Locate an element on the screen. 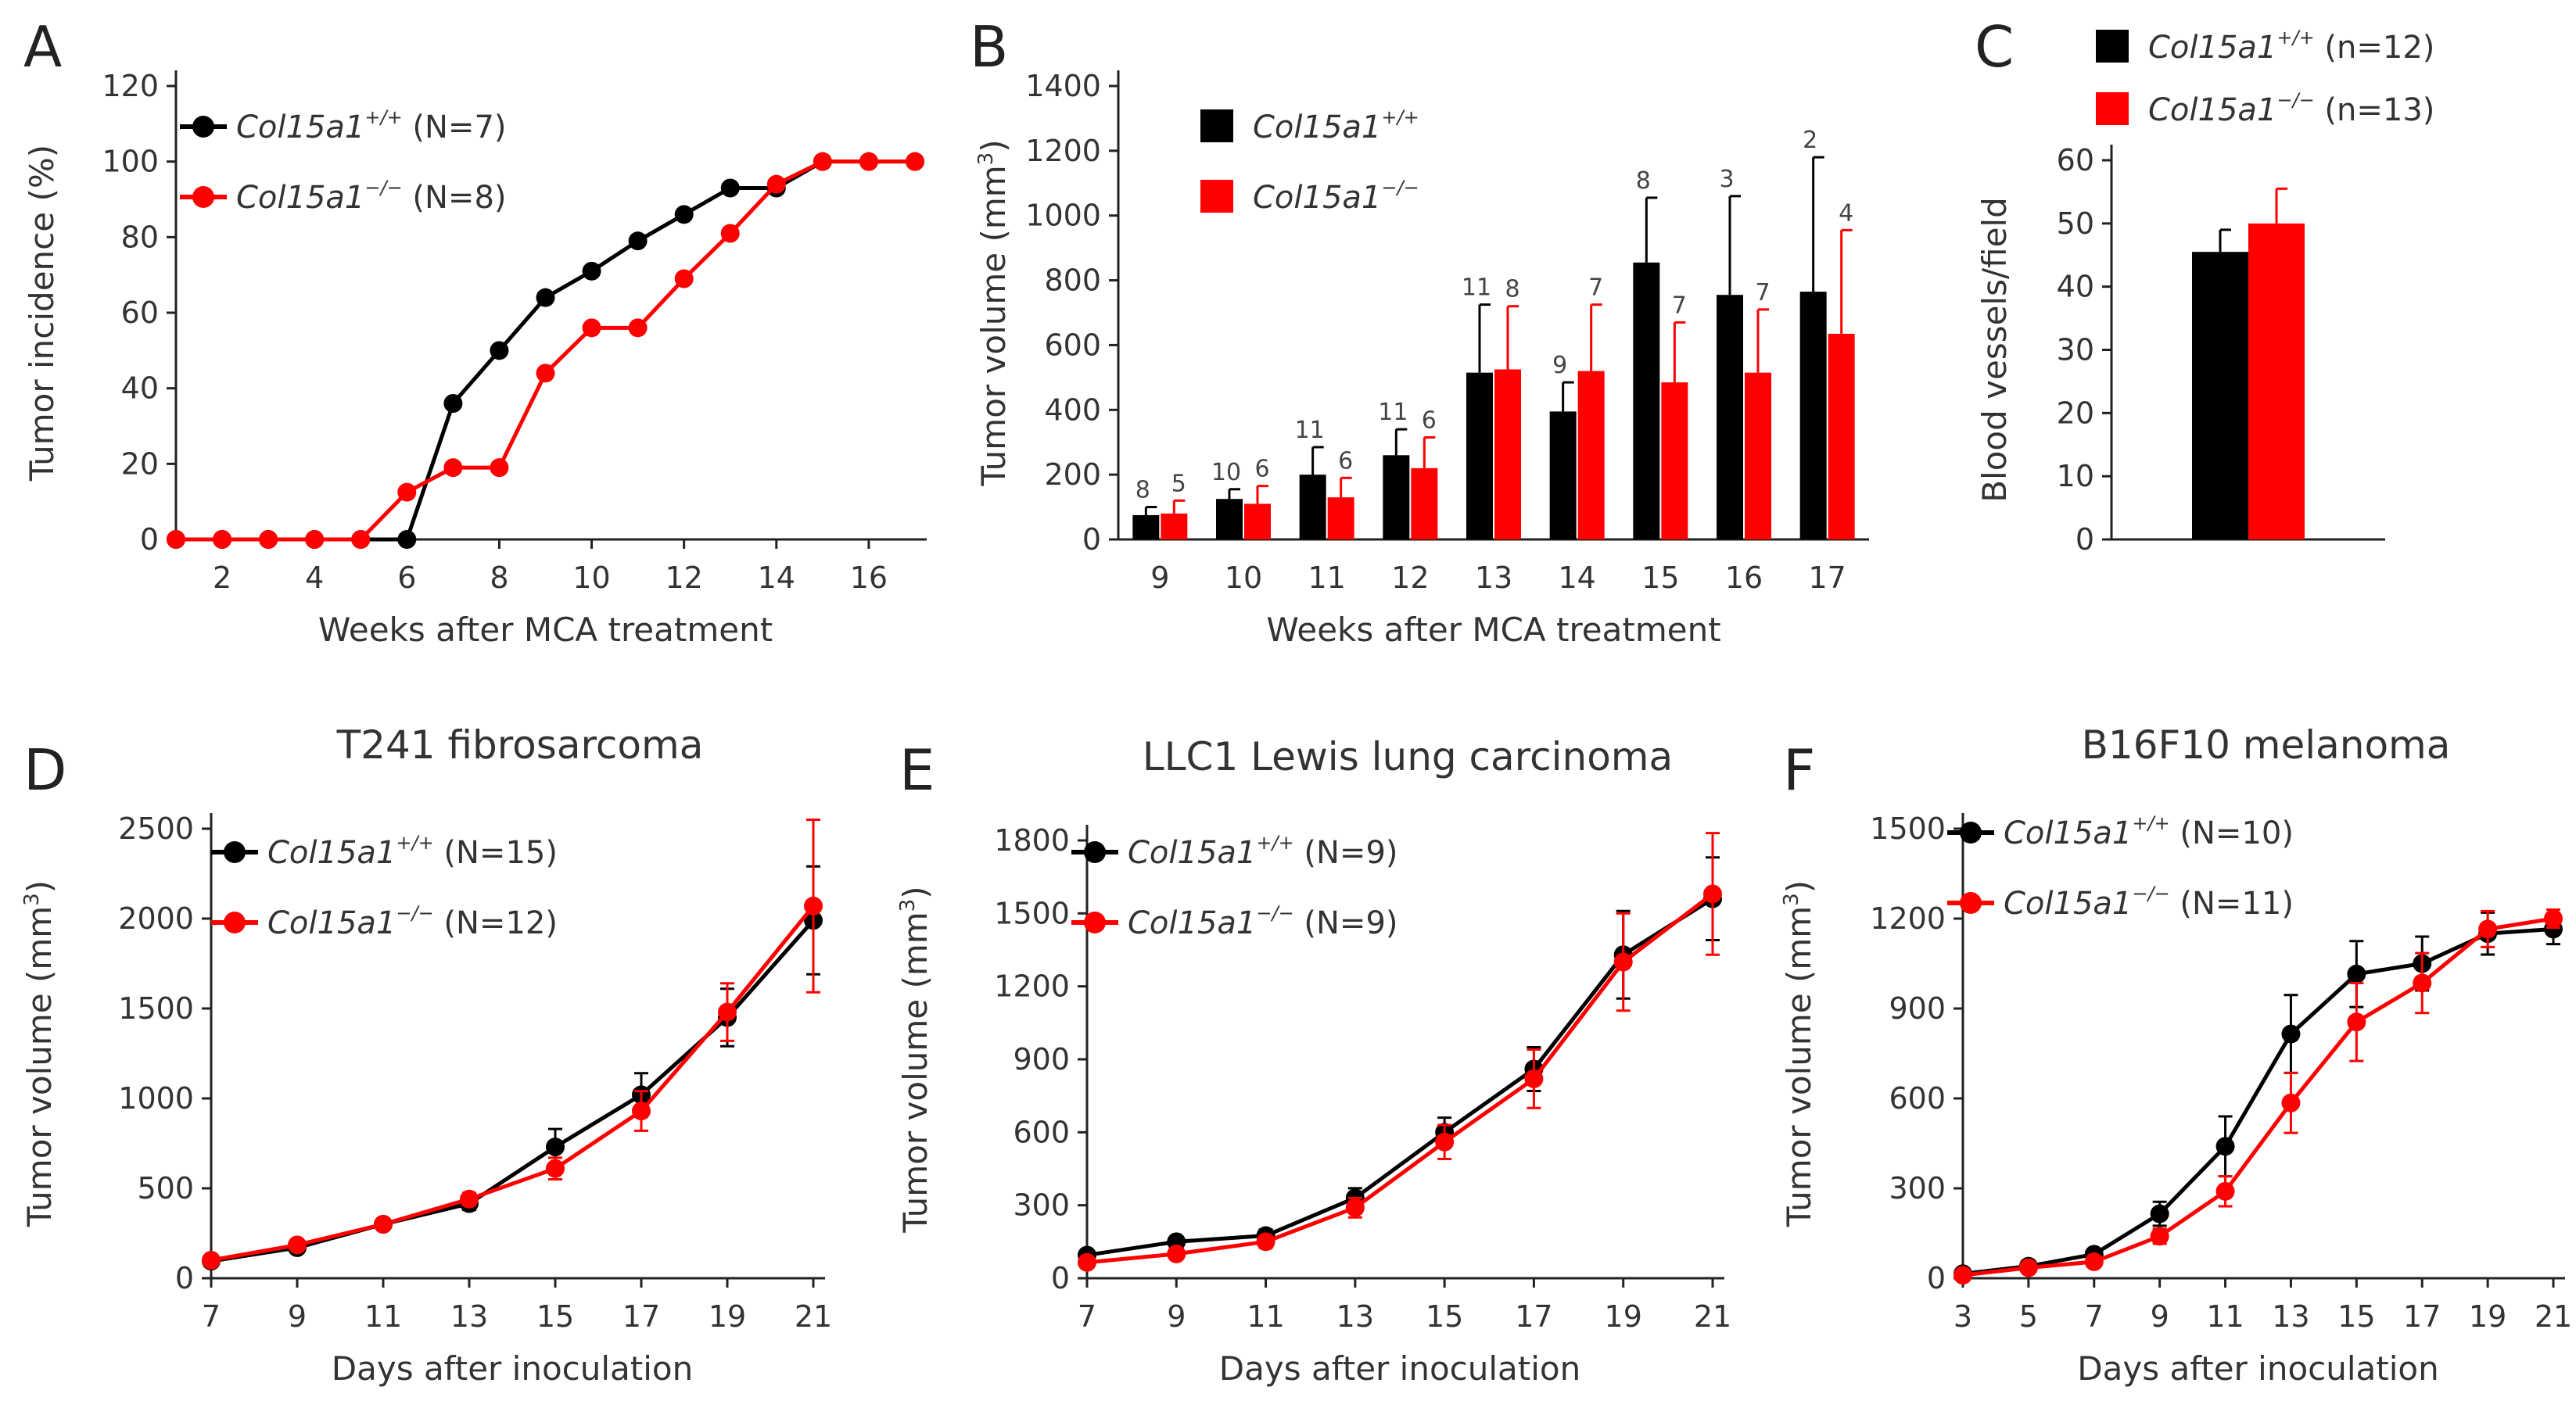 The image size is (2576, 1408). x-tick-label-F-3: 9 is located at coordinates (2160, 1316).